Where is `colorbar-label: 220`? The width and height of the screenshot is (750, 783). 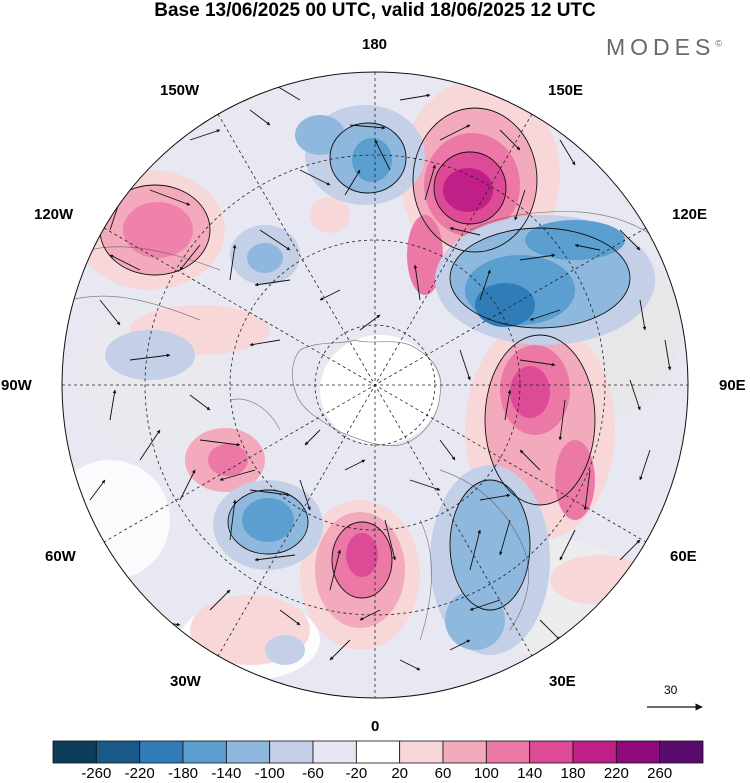
colorbar-label: 220 is located at coordinates (616, 773).